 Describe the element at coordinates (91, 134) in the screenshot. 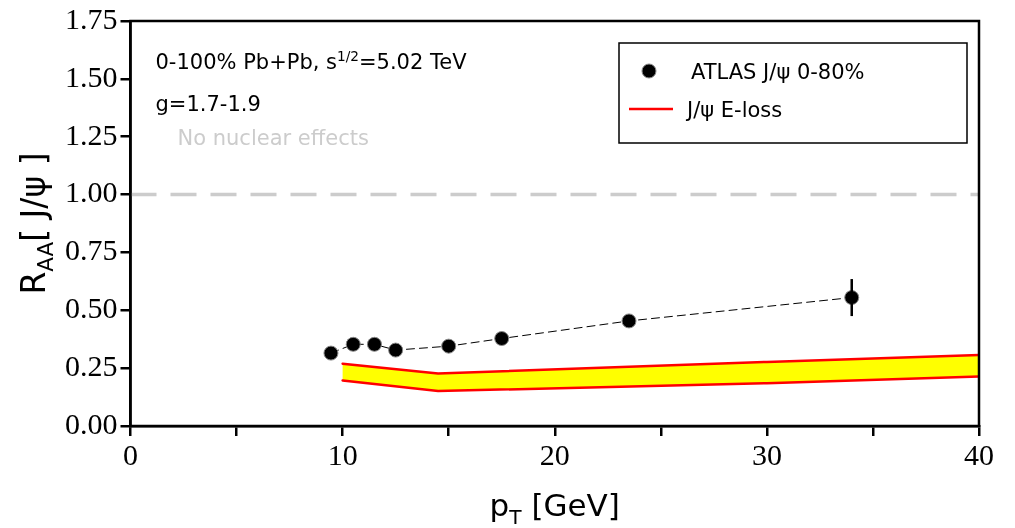

I see `y-tick-label: 1.25` at that location.